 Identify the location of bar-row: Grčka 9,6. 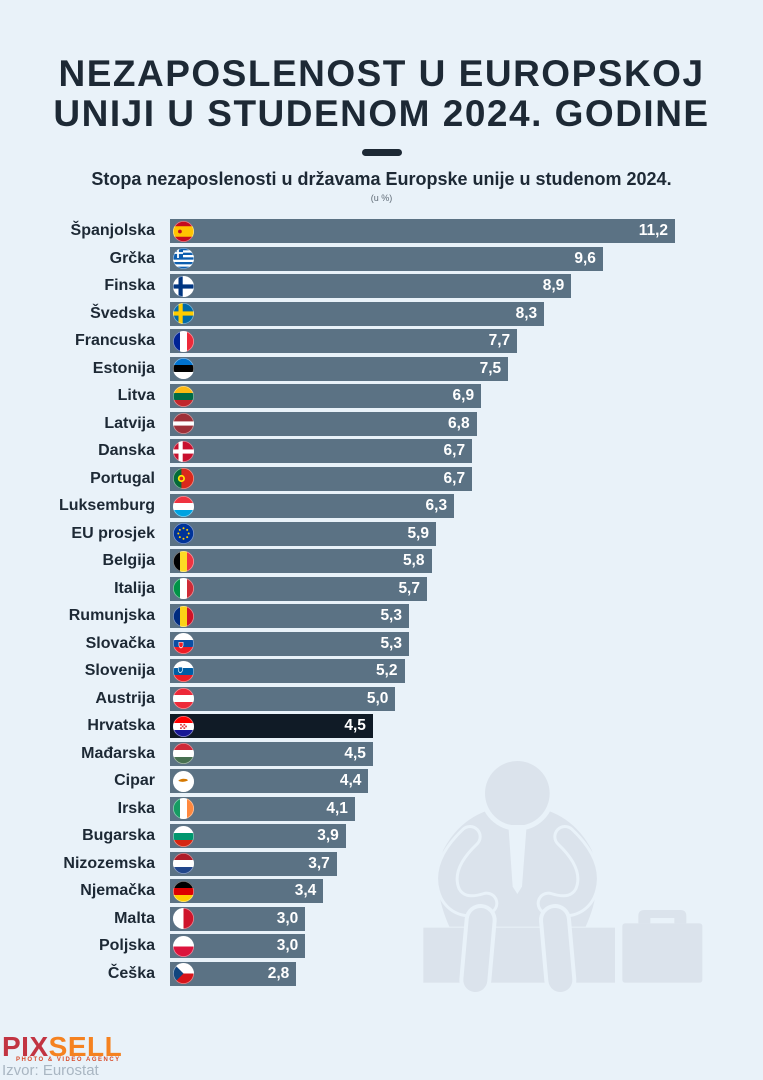
(381, 258).